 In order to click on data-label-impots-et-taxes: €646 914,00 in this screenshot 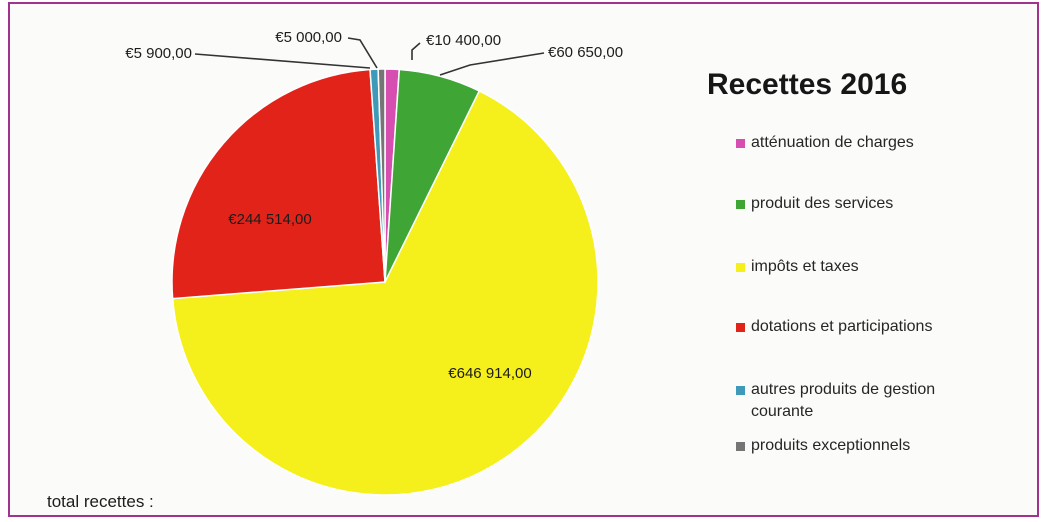, I will do `click(489, 373)`.